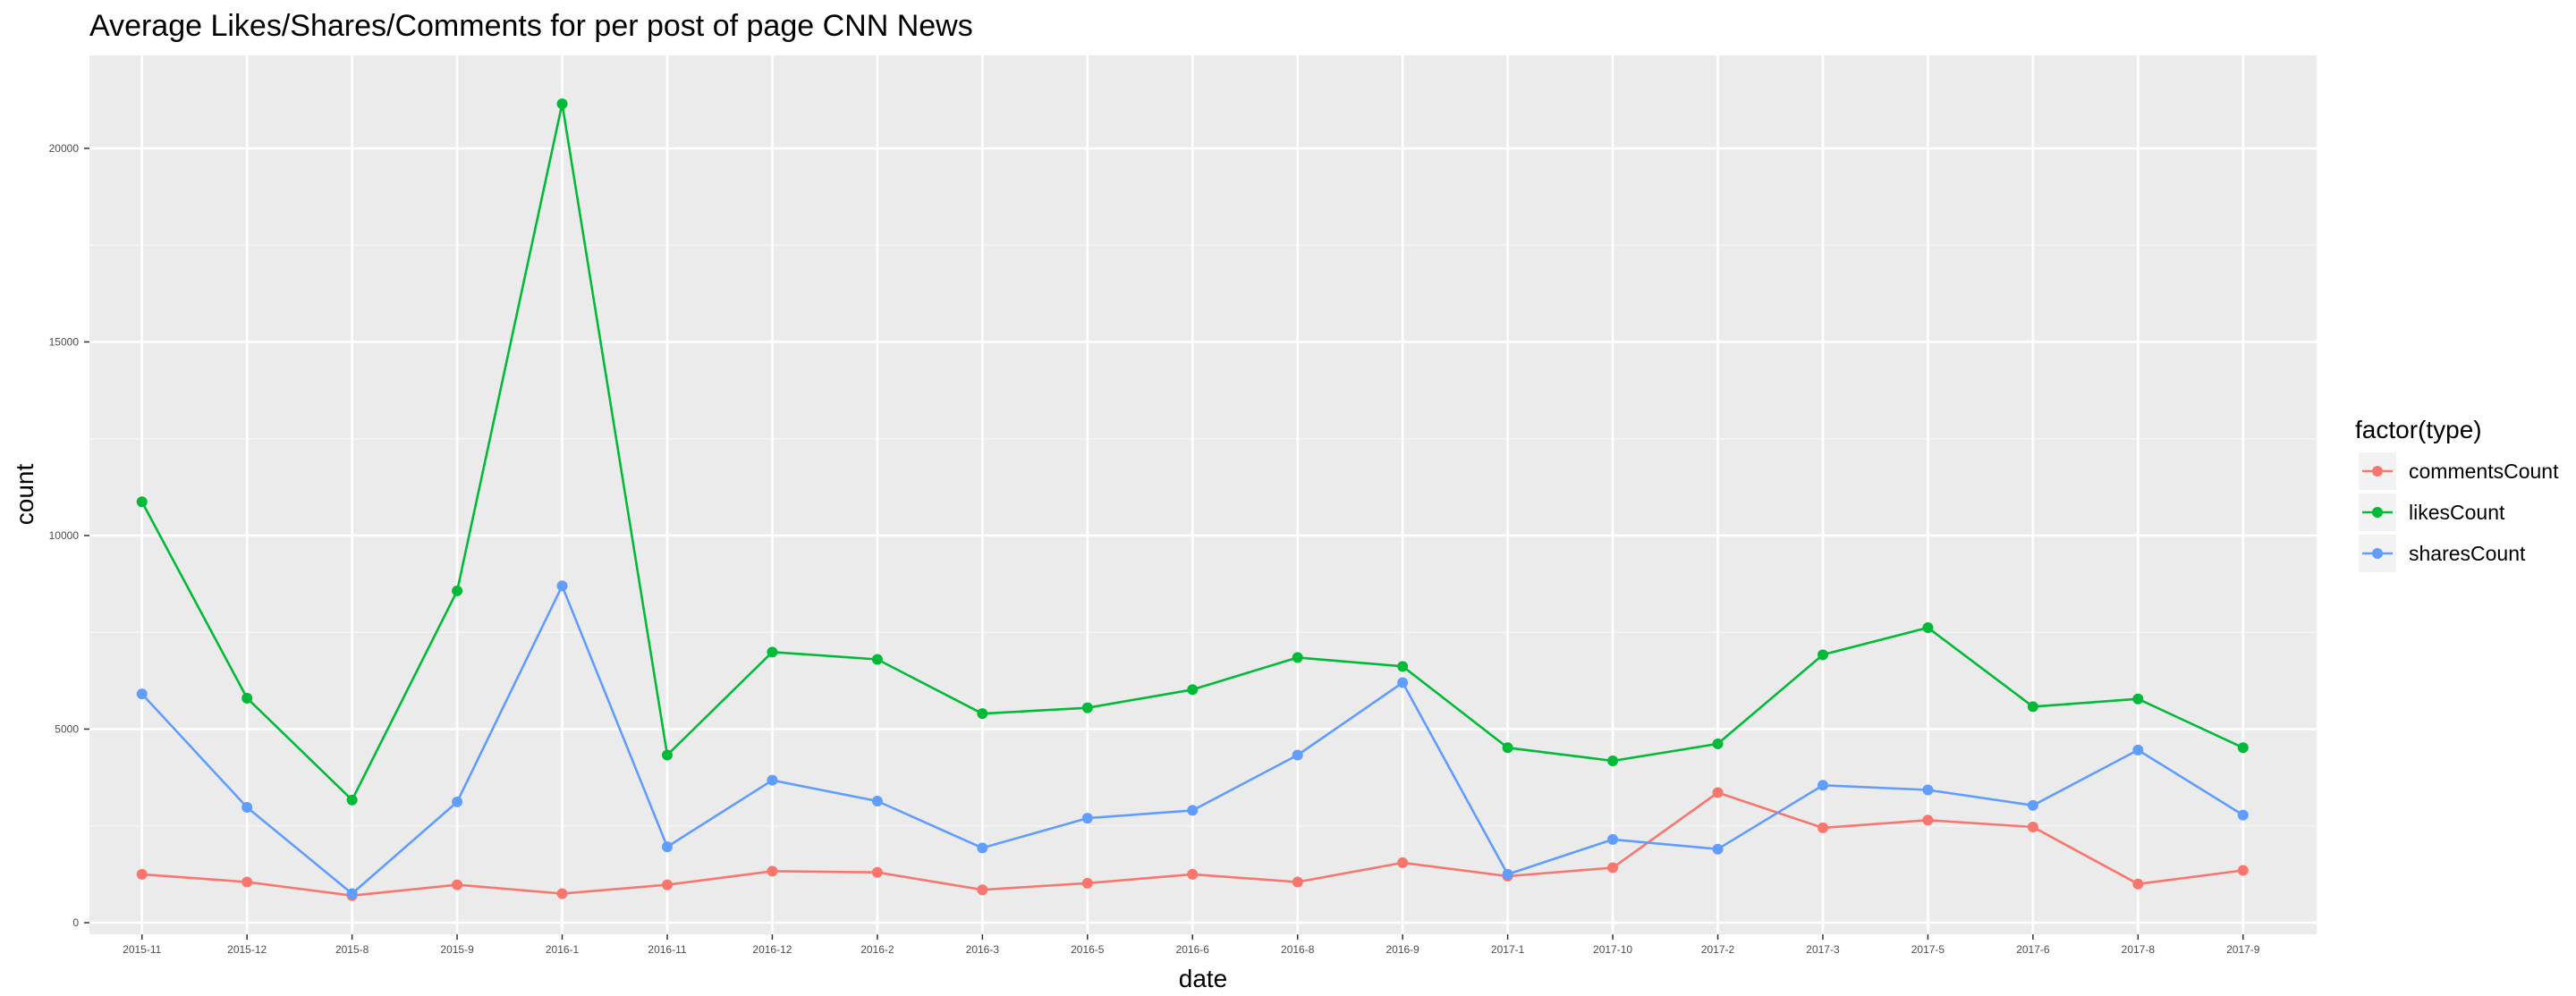 This screenshot has height=996, width=2576. What do you see at coordinates (1928, 949) in the screenshot?
I see `x-tick-label: 2017-5` at bounding box center [1928, 949].